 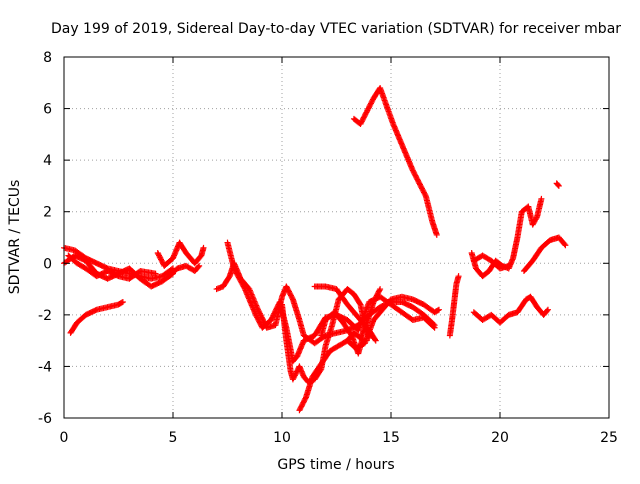 What do you see at coordinates (173, 438) in the screenshot?
I see `x-tick-label: 5` at bounding box center [173, 438].